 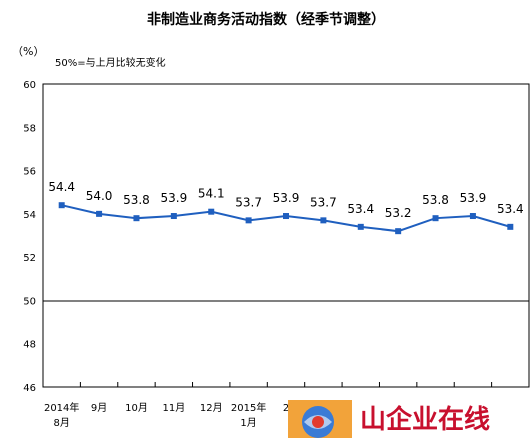 What do you see at coordinates (61, 187) in the screenshot?
I see `data-label: 54.4` at bounding box center [61, 187].